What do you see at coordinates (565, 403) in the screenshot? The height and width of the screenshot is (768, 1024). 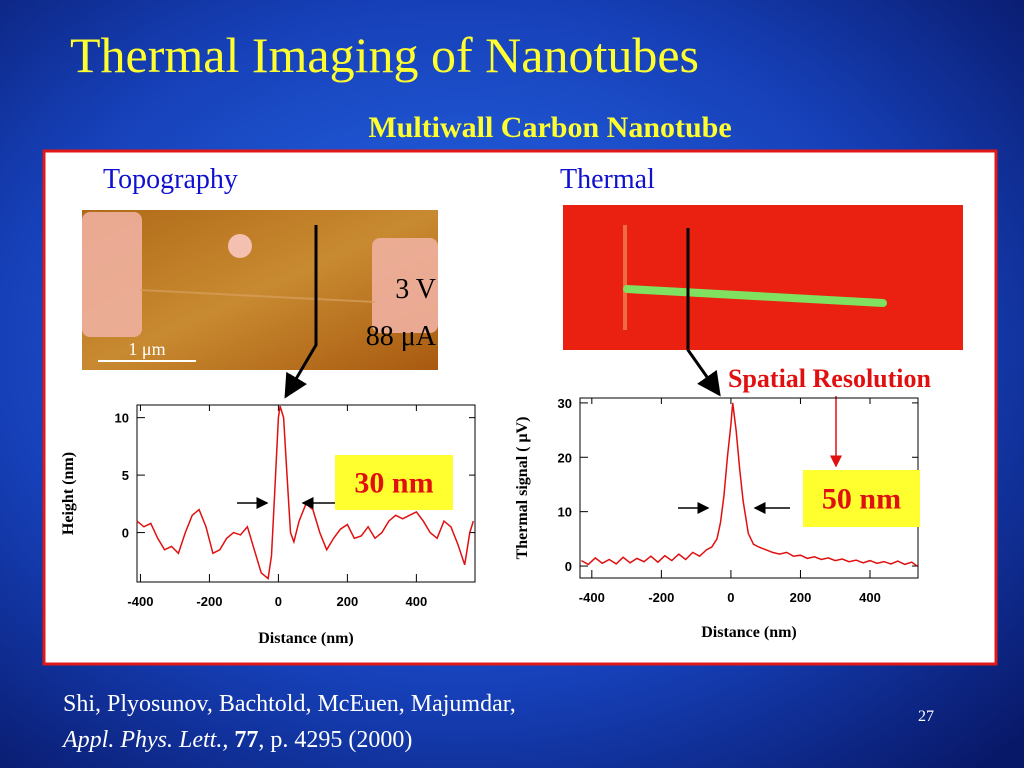 I see `y-tick-label: 30` at bounding box center [565, 403].